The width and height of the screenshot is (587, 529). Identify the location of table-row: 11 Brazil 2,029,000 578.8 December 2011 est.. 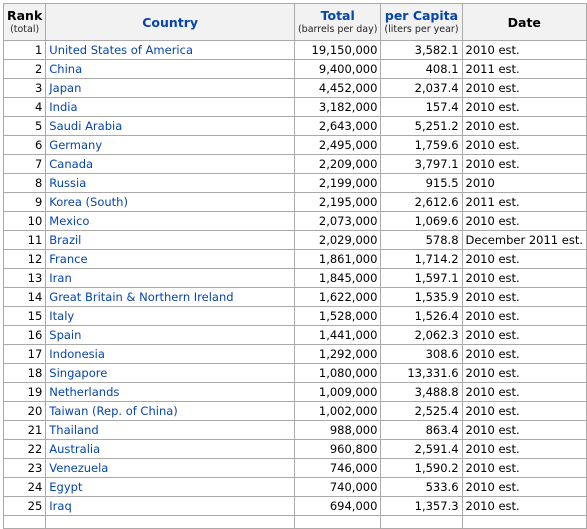
(294, 240).